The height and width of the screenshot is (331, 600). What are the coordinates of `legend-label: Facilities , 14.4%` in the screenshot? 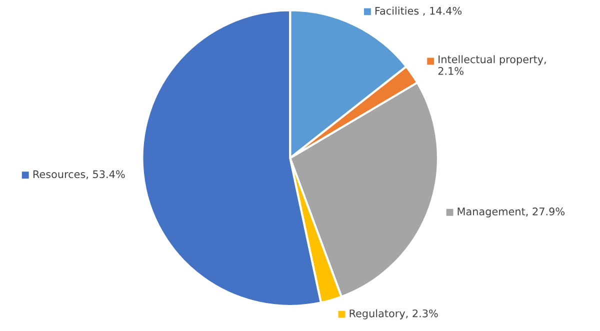 It's located at (418, 11).